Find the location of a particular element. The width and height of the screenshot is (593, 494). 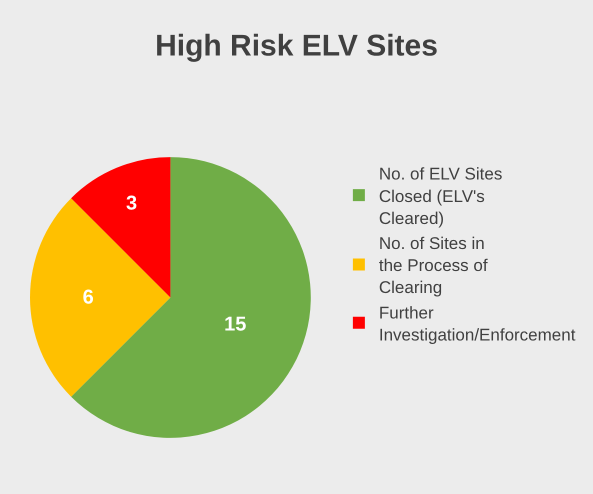

data-label: 15 is located at coordinates (235, 324).